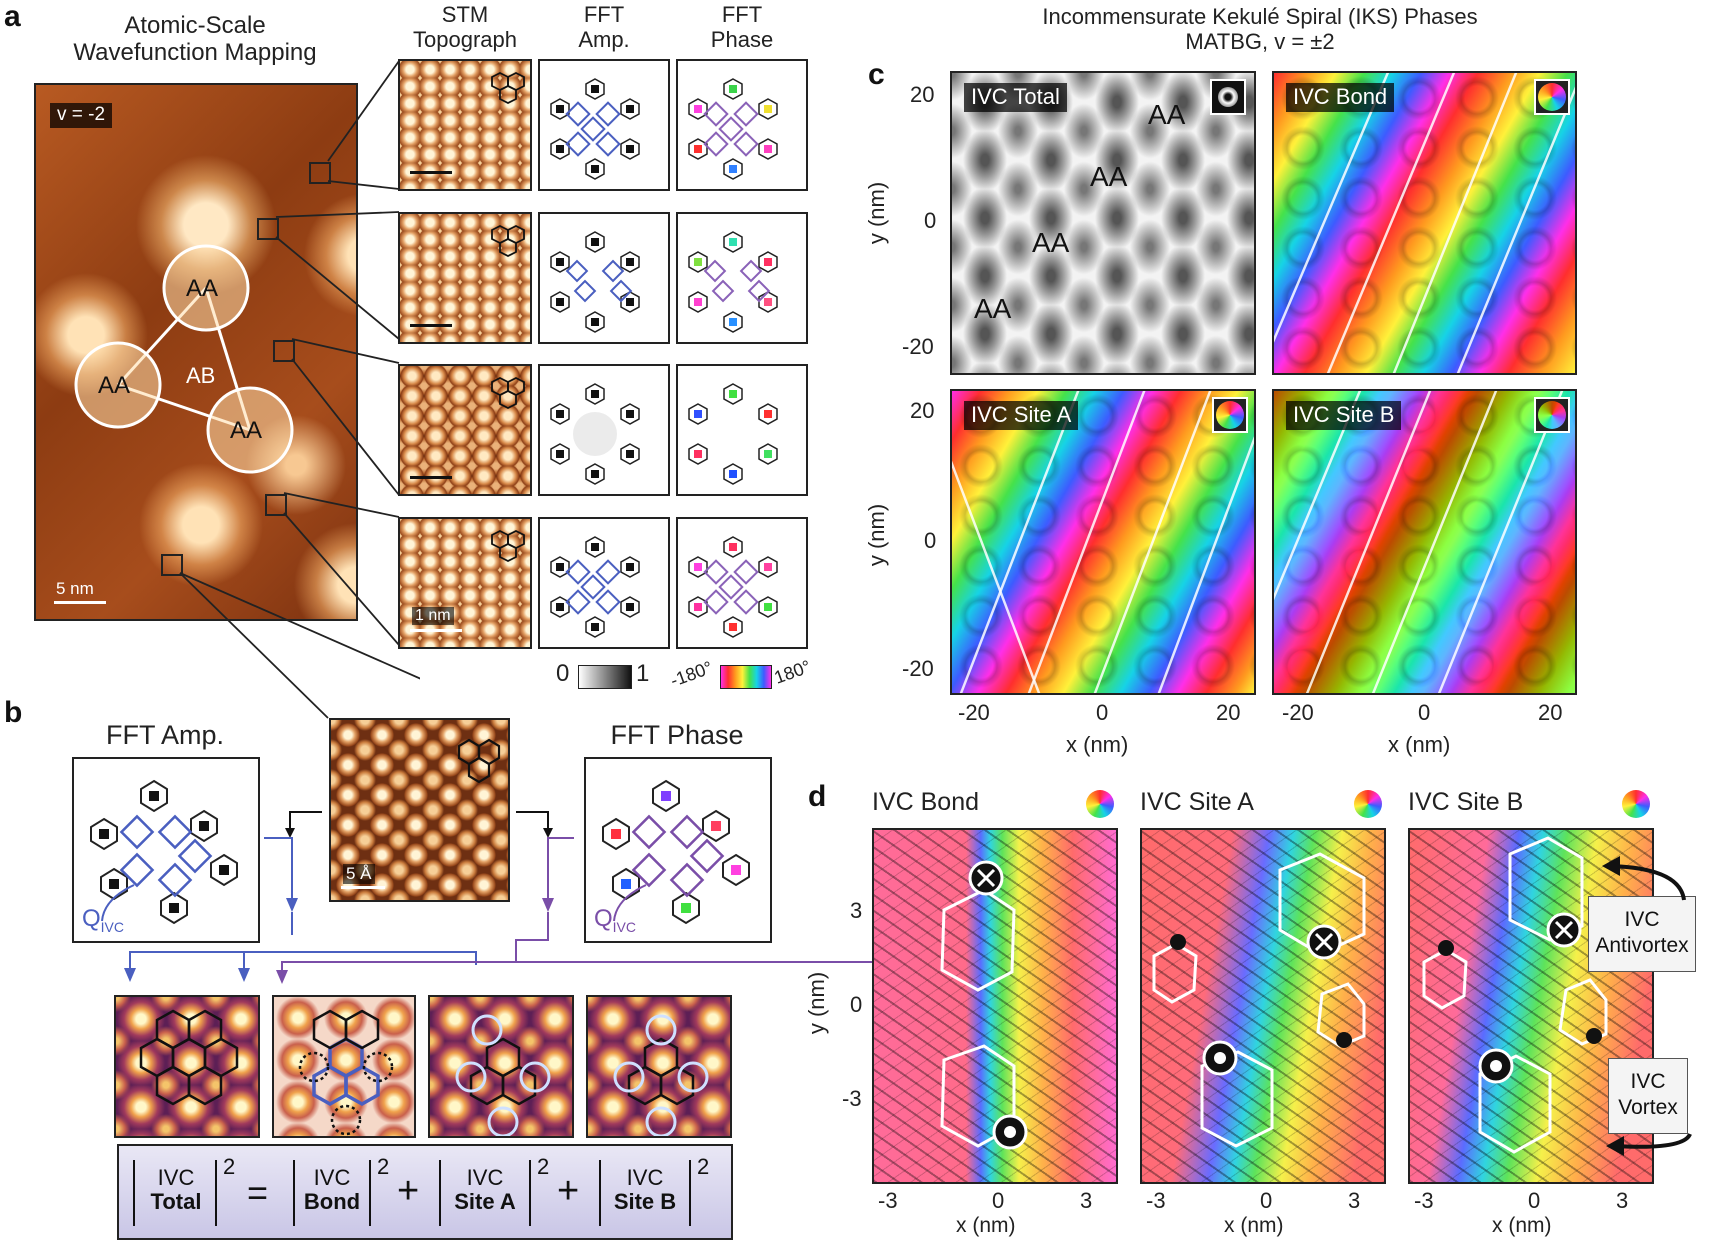 The width and height of the screenshot is (1717, 1244). Describe the element at coordinates (202, 288) in the screenshot. I see `aa-label-top: AA` at that location.